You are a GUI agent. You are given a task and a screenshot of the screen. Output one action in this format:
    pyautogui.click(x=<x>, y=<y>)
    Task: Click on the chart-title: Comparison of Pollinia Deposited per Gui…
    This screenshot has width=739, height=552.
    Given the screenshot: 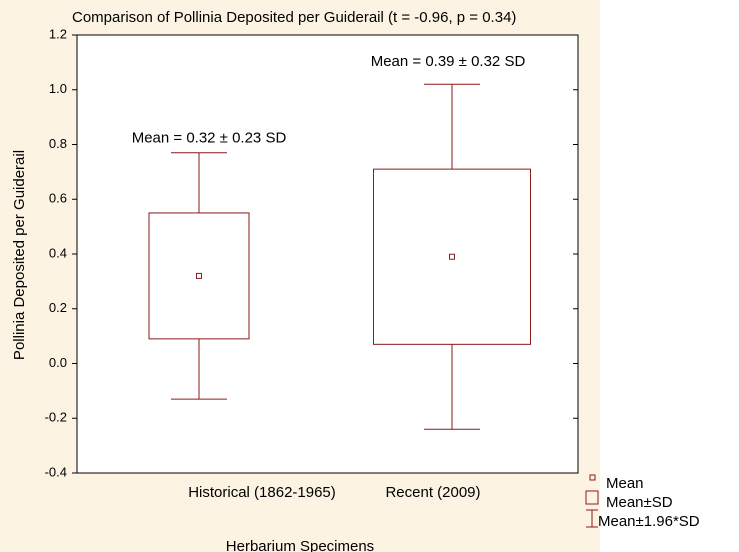 What is the action you would take?
    pyautogui.click(x=294, y=17)
    